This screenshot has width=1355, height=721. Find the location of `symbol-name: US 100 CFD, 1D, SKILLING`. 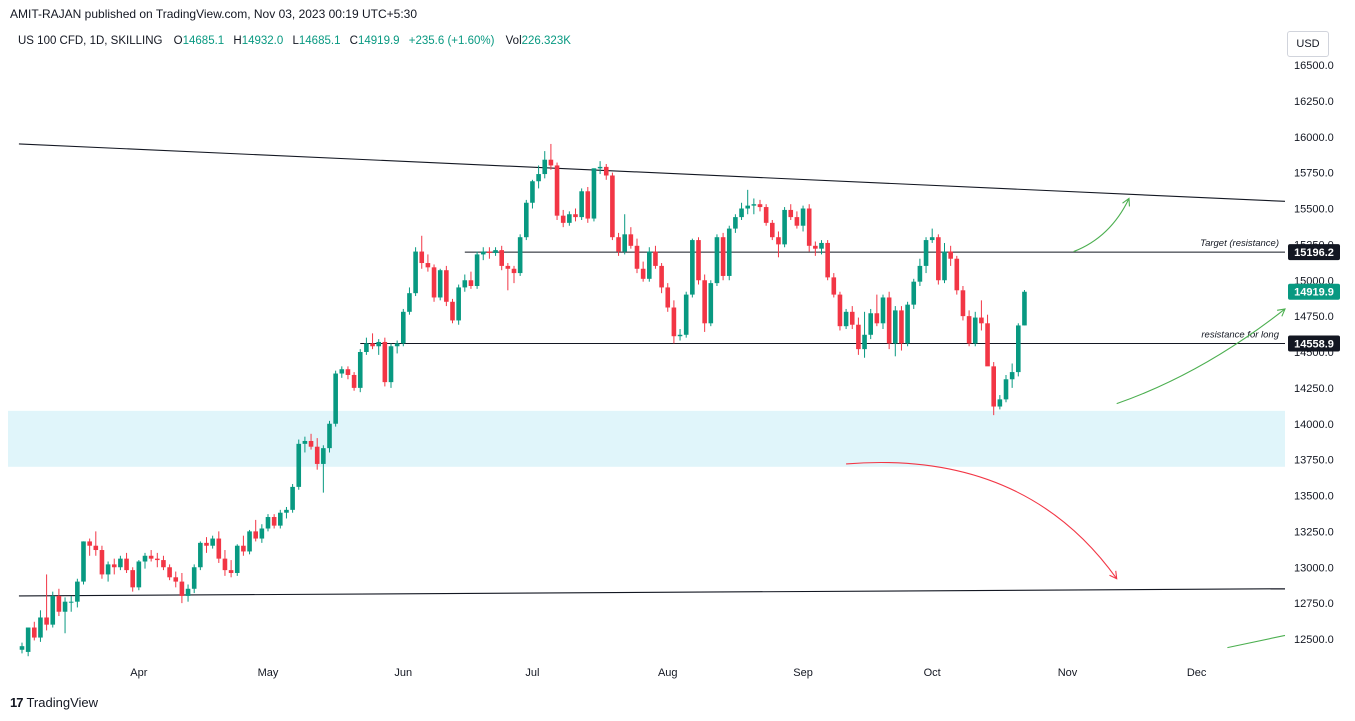

symbol-name: US 100 CFD, 1D, SKILLING is located at coordinates (90, 41).